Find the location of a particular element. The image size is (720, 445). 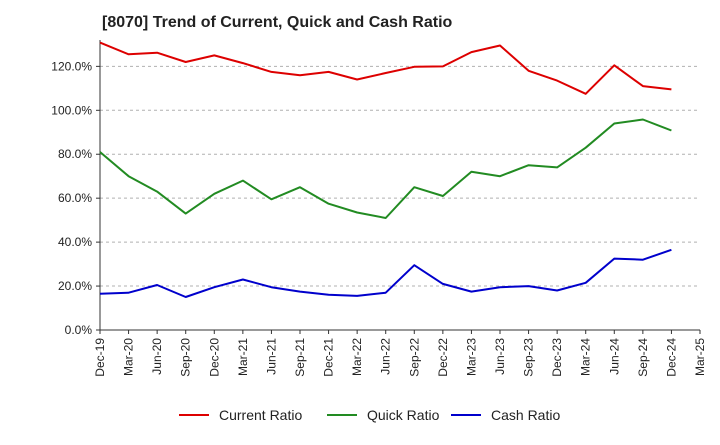

x-tick-label: Jun-20 is located at coordinates (157, 356).